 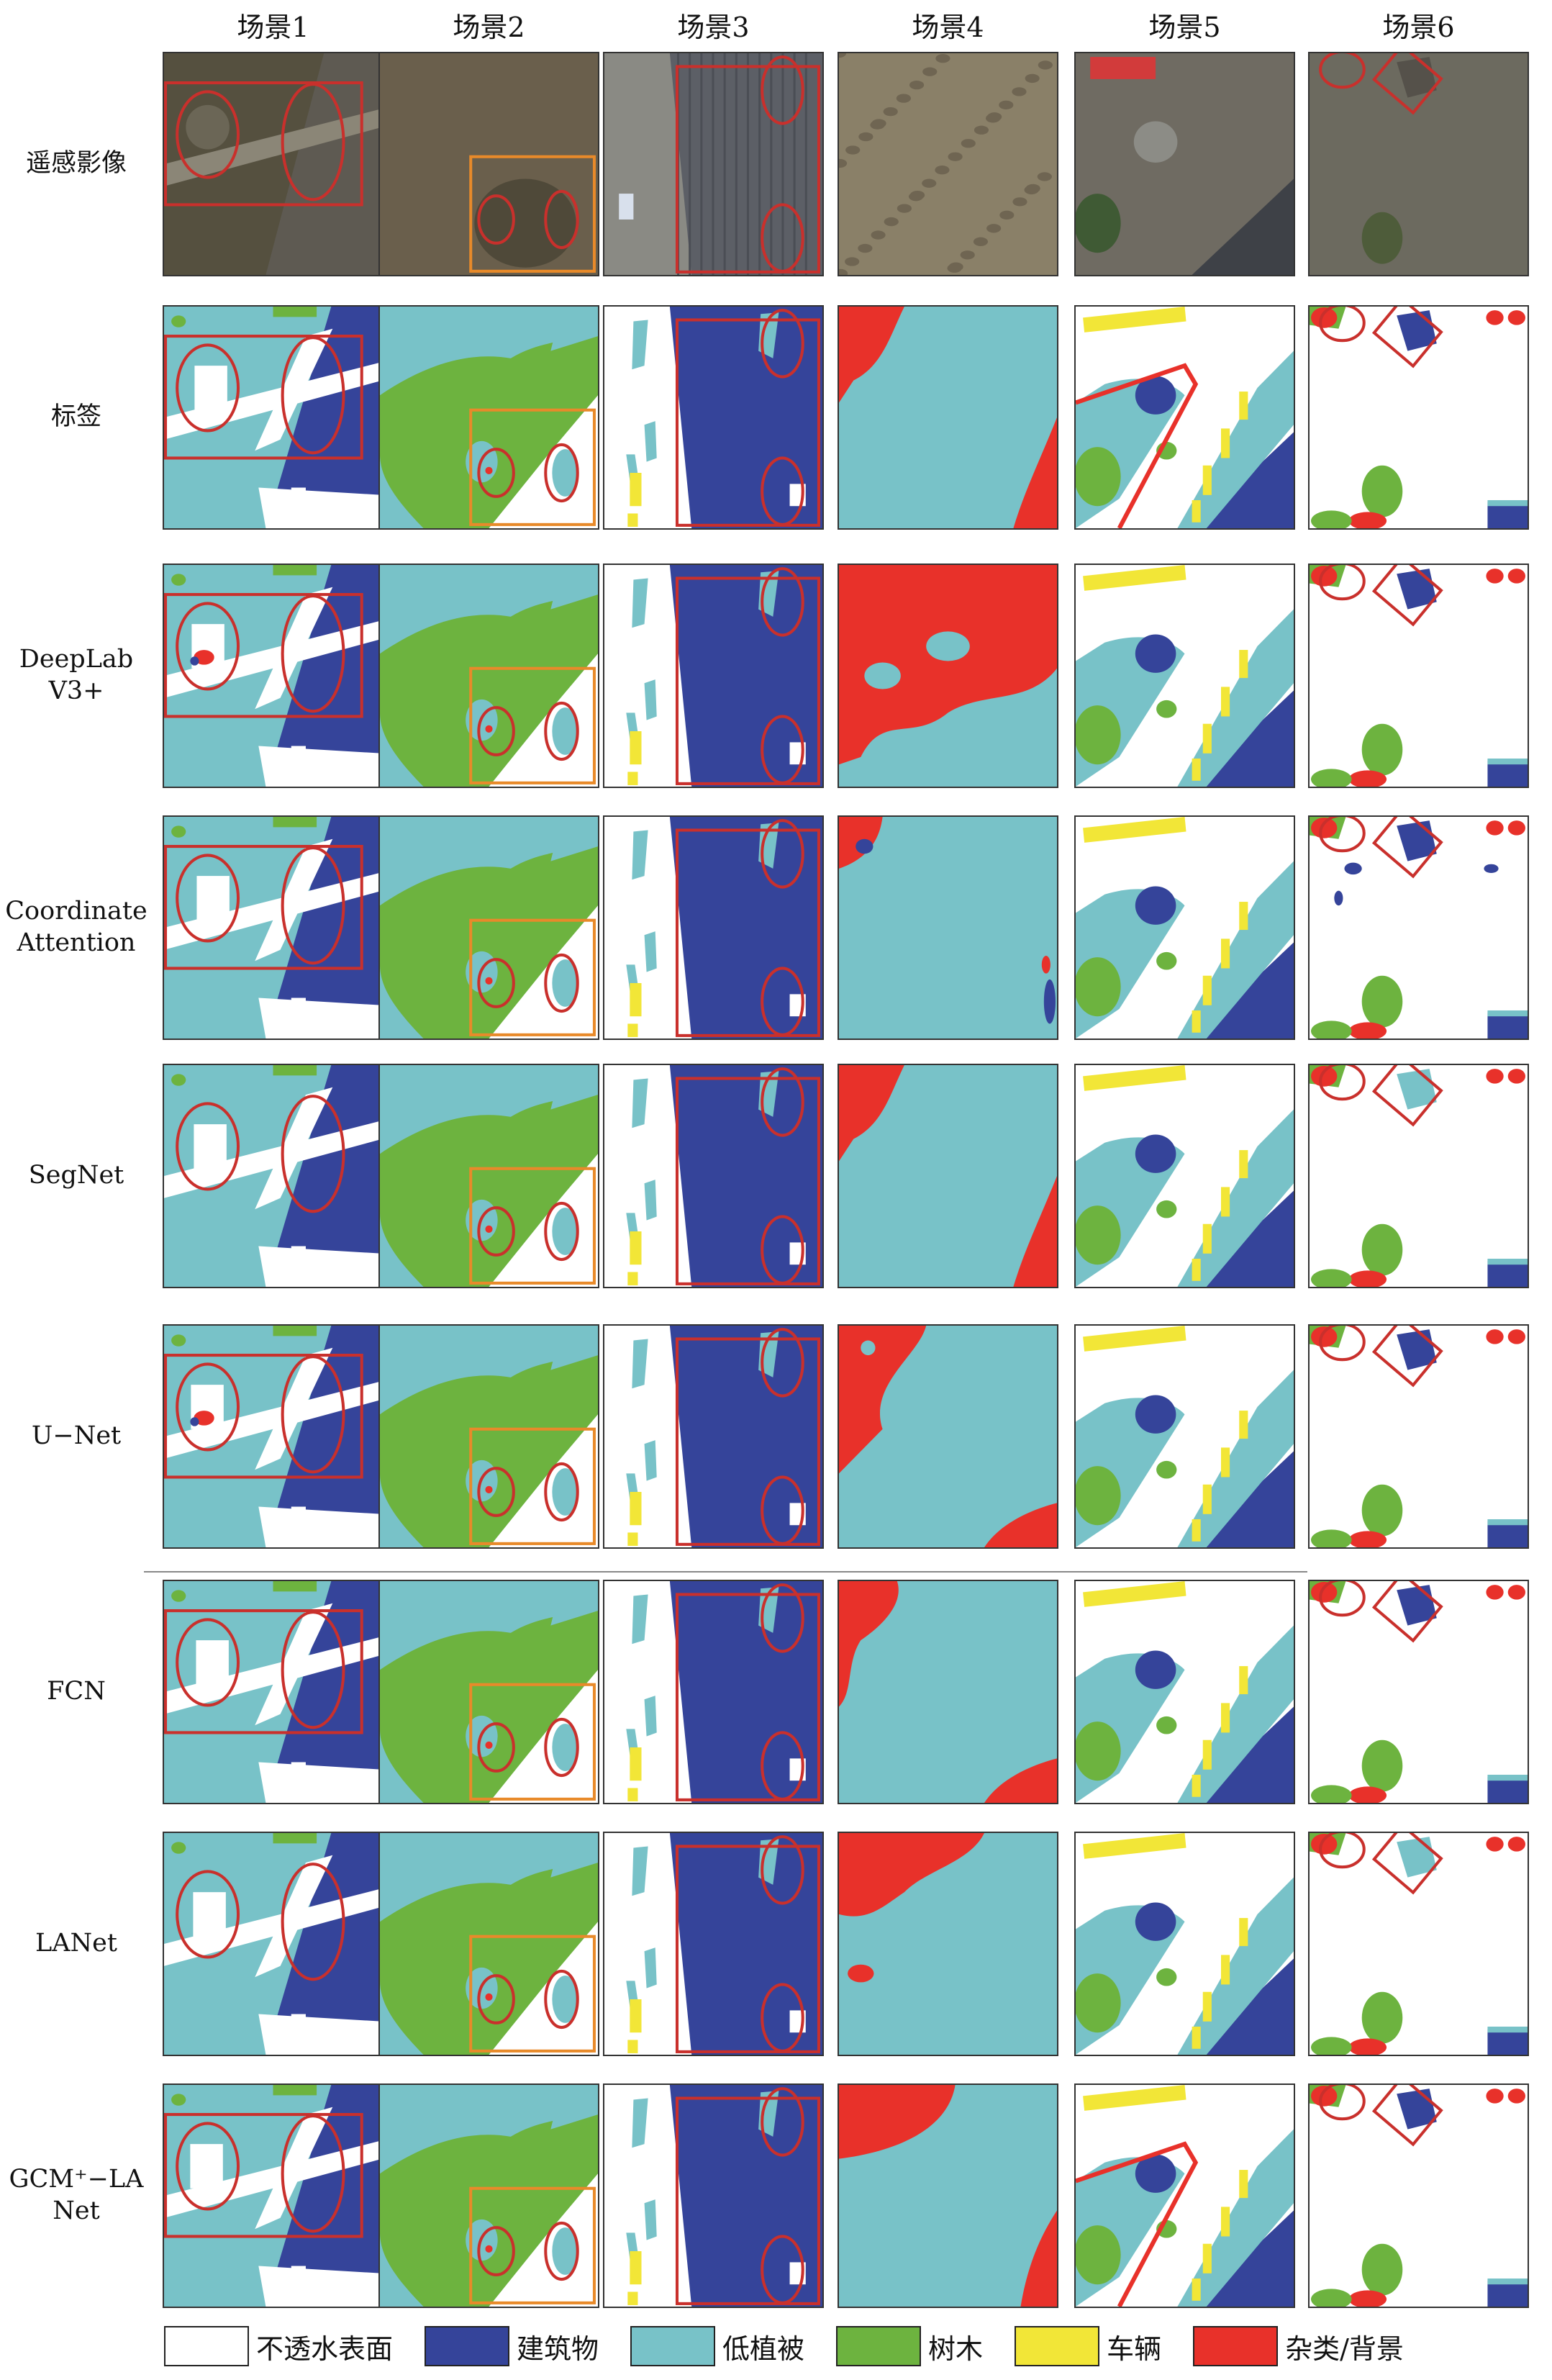 I want to click on segmentation-map-r7-c4, so click(x=948, y=1692).